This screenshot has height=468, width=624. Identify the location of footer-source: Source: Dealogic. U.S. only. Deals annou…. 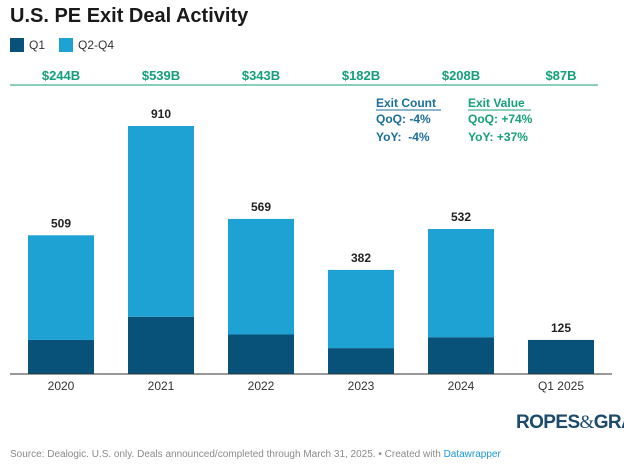
(255, 454).